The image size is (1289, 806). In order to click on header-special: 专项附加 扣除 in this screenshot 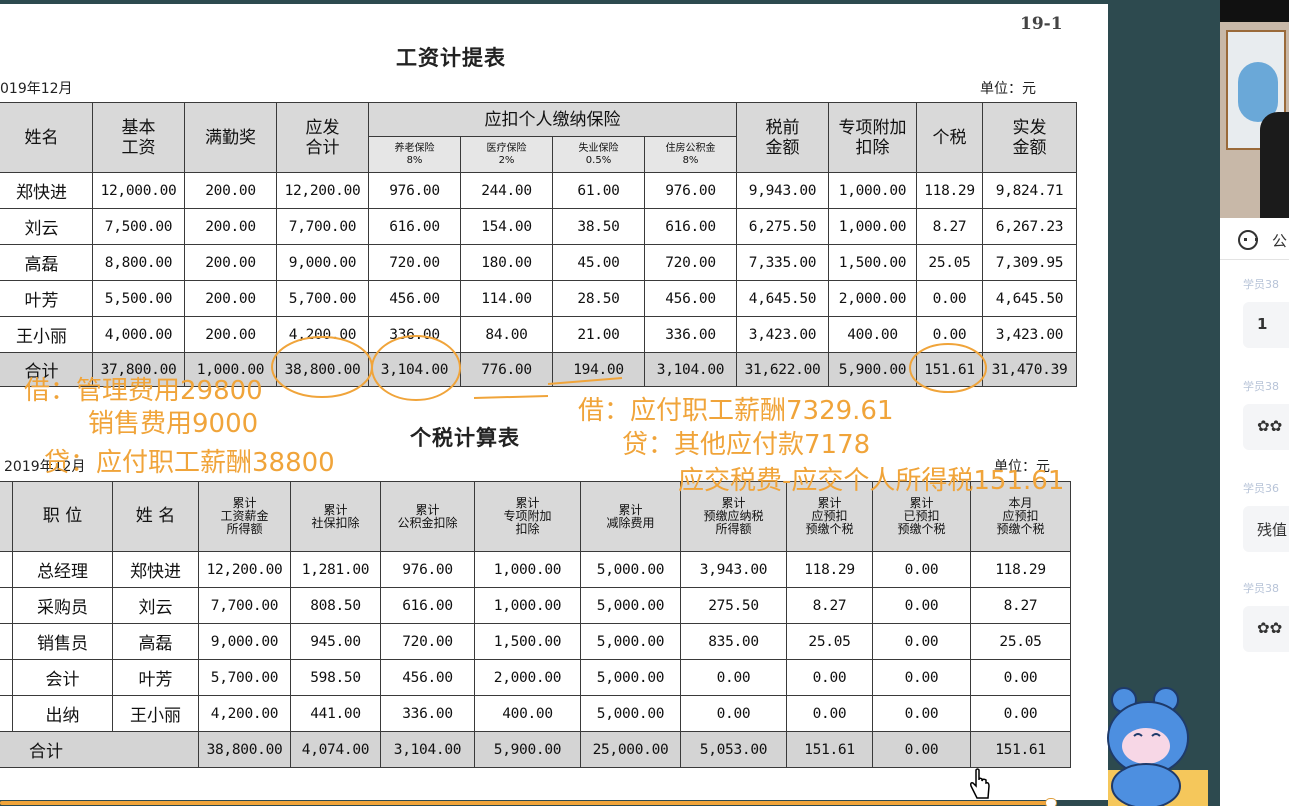, I will do `click(872, 137)`.